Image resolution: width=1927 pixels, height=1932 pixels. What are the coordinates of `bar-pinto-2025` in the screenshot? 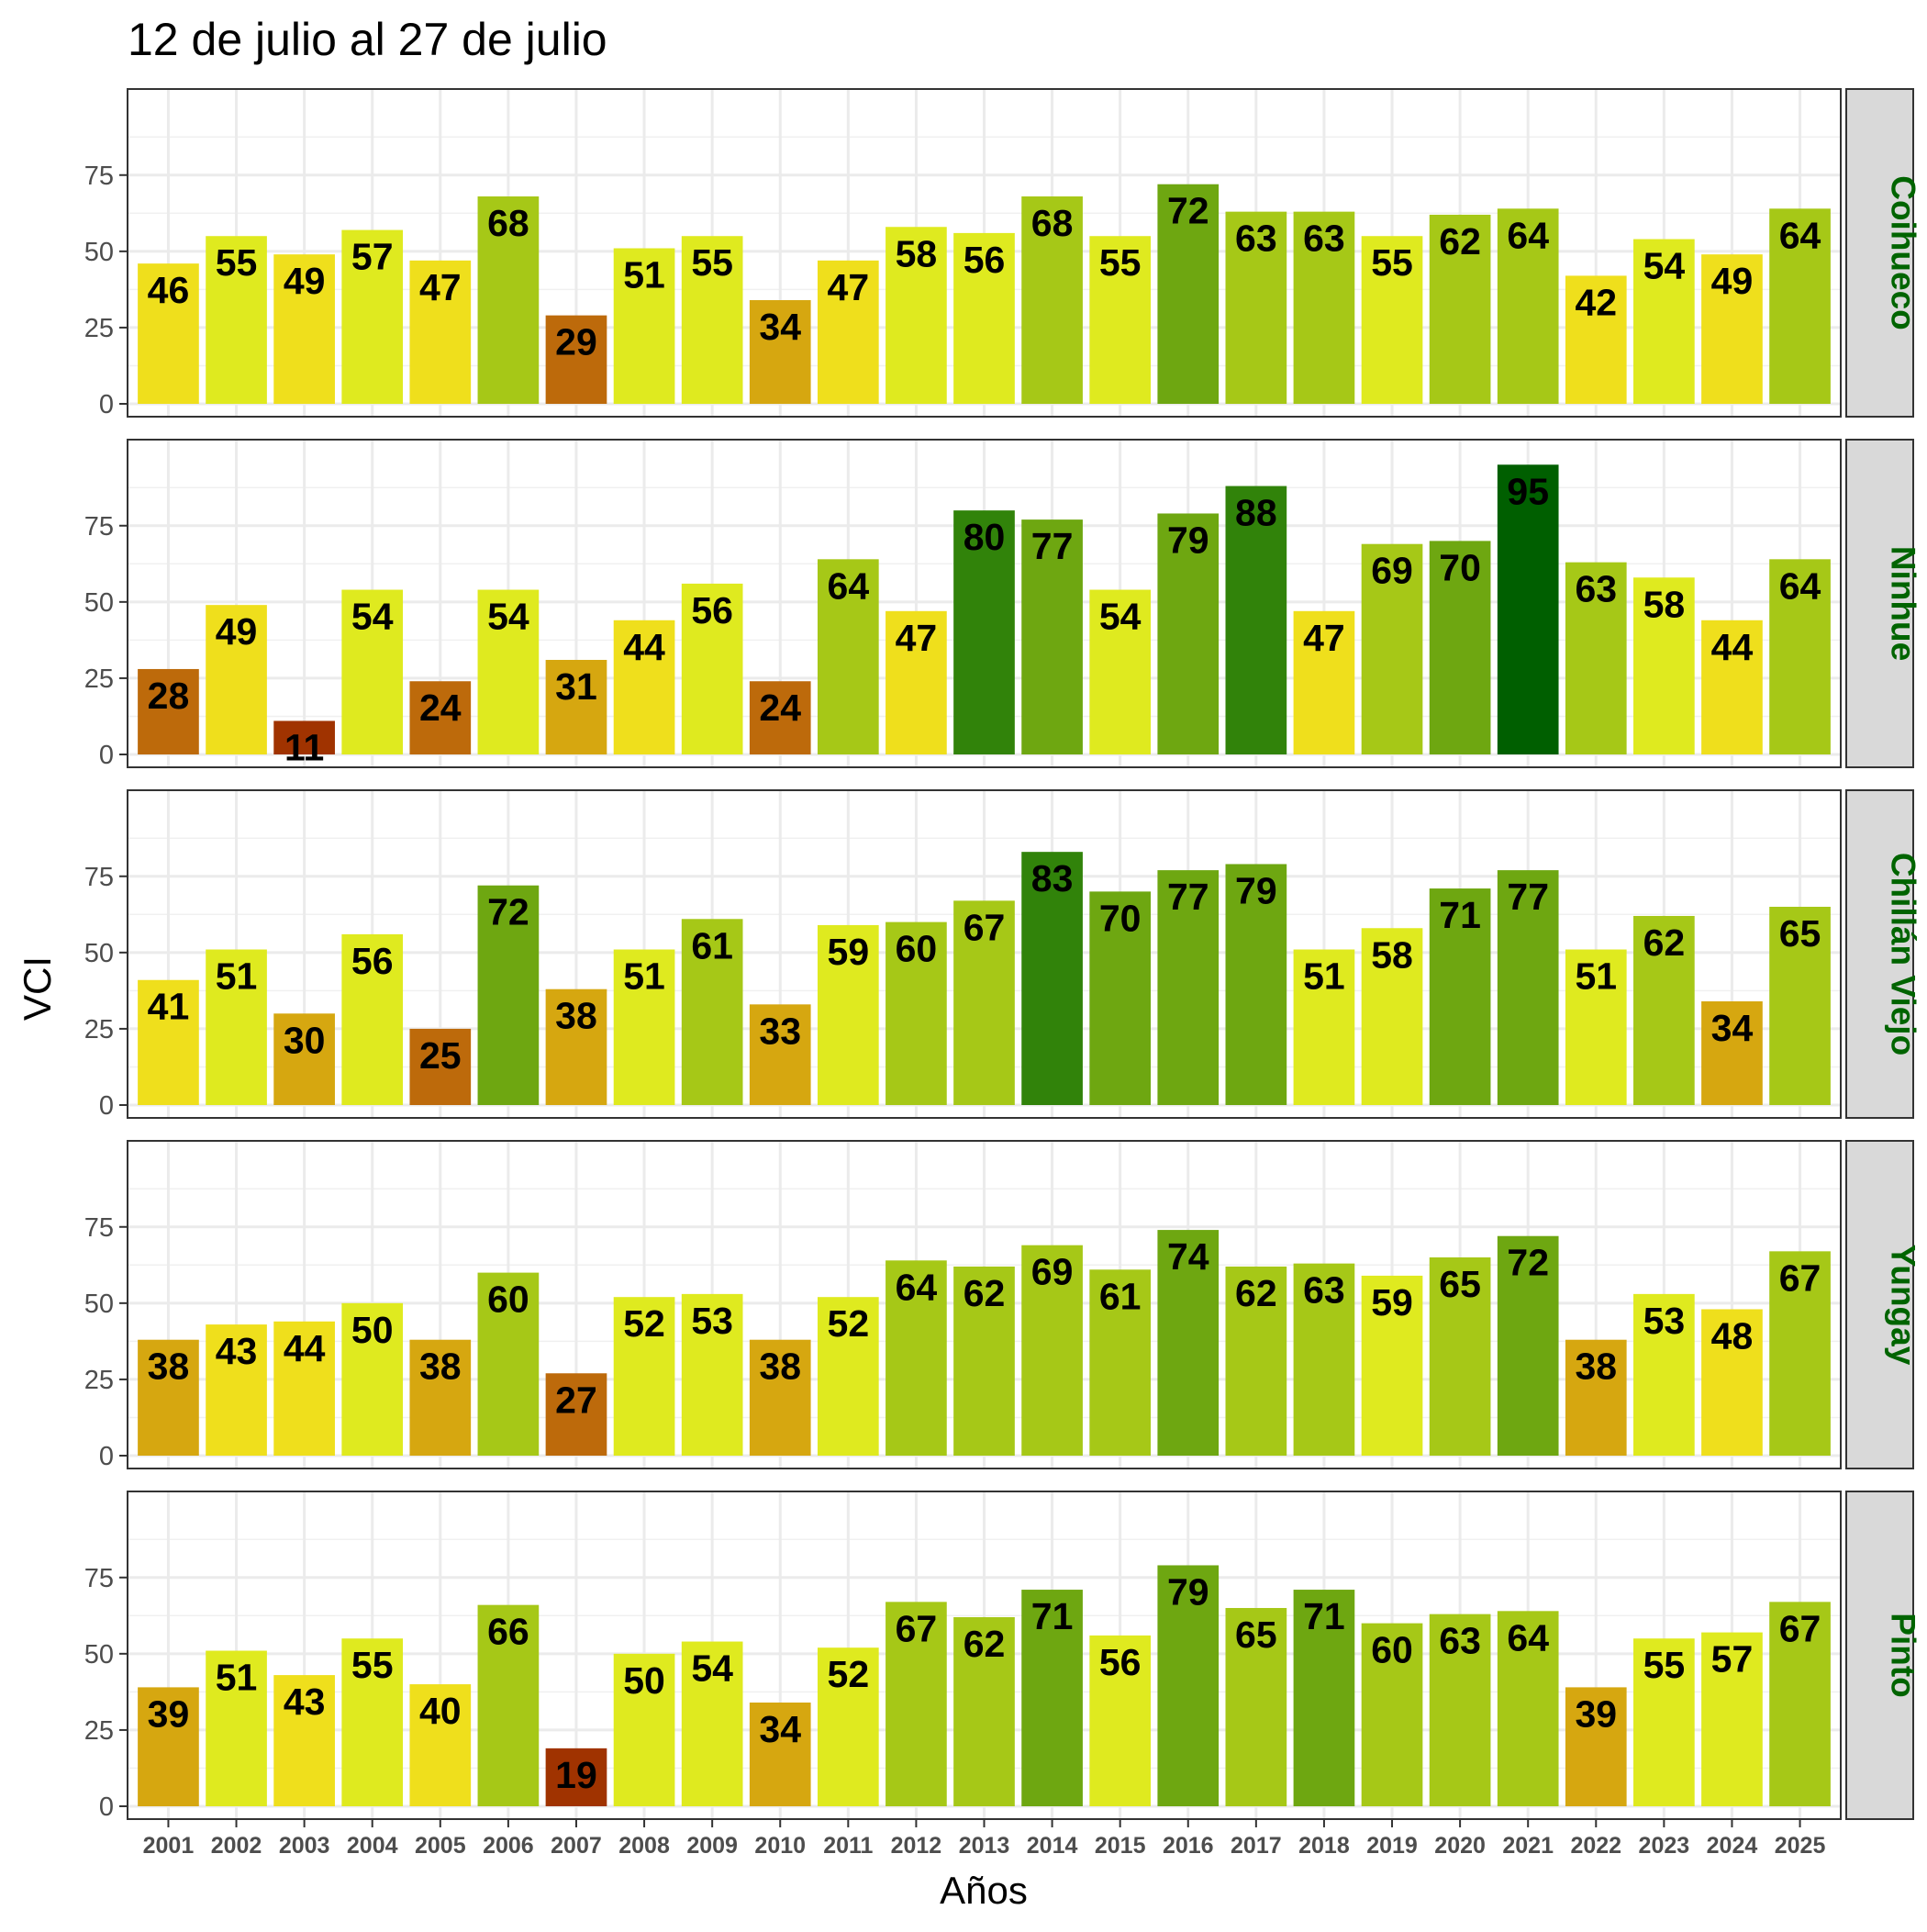 It's located at (1800, 1704).